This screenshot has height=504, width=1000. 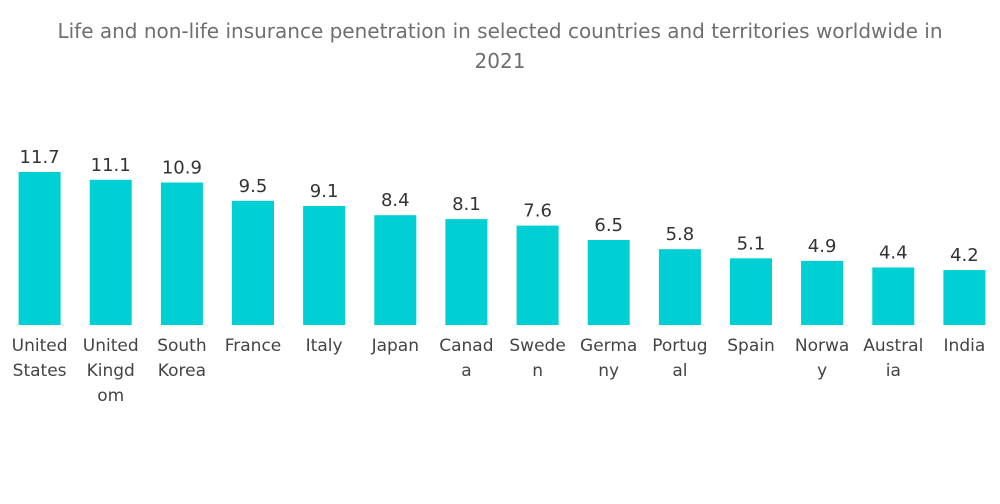 I want to click on x-tick-label: United States, so click(x=40, y=358).